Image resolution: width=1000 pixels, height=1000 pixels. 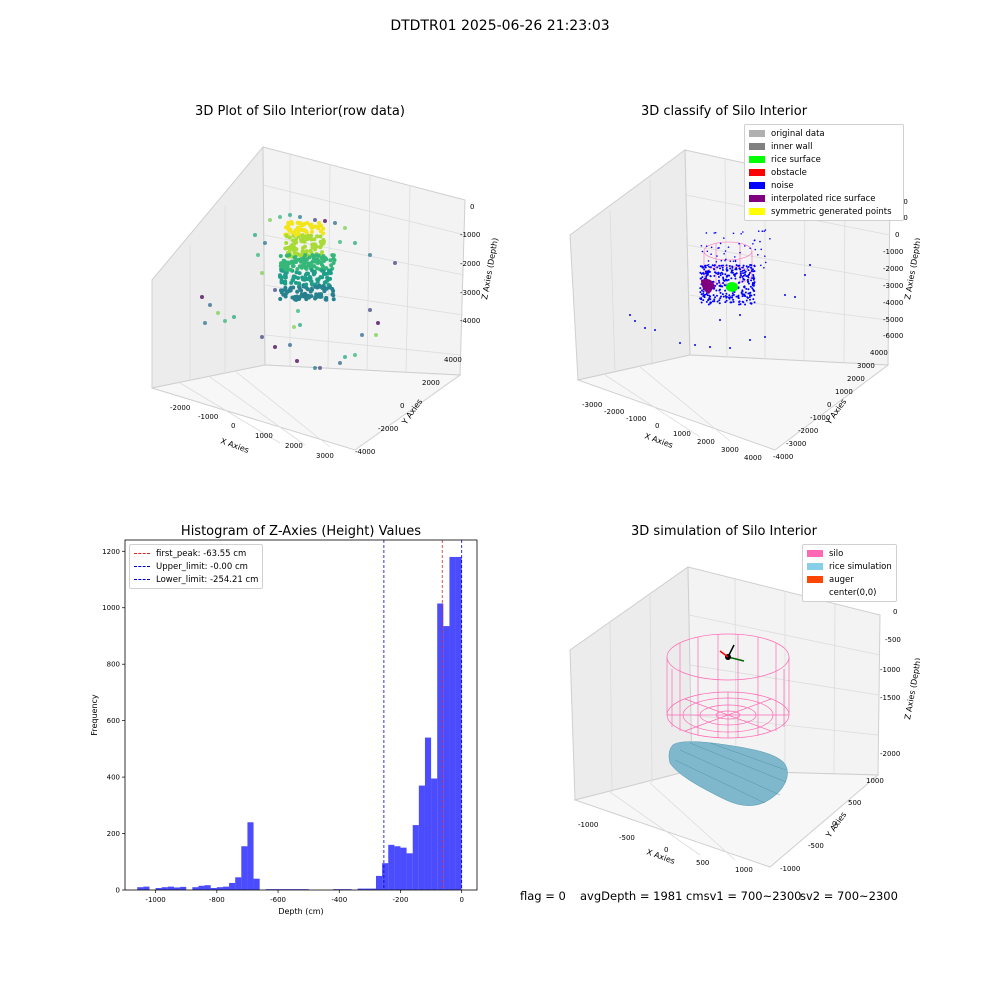 What do you see at coordinates (890, 683) in the screenshot?
I see `simulation-z-ticks: -2000 -1500 -1000 -500 0` at bounding box center [890, 683].